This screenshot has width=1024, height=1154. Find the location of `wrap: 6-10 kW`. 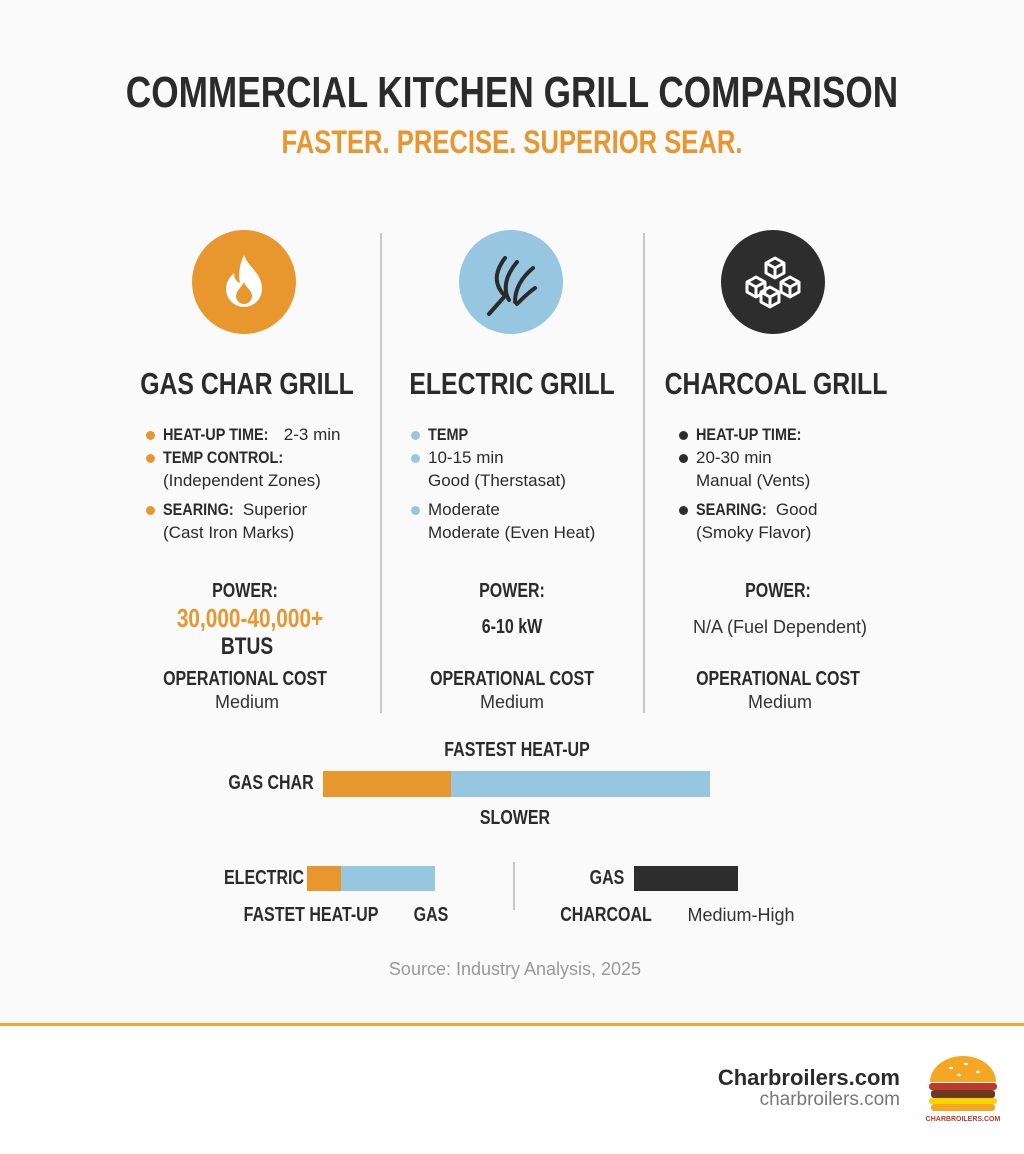

wrap: 6-10 kW is located at coordinates (512, 627).